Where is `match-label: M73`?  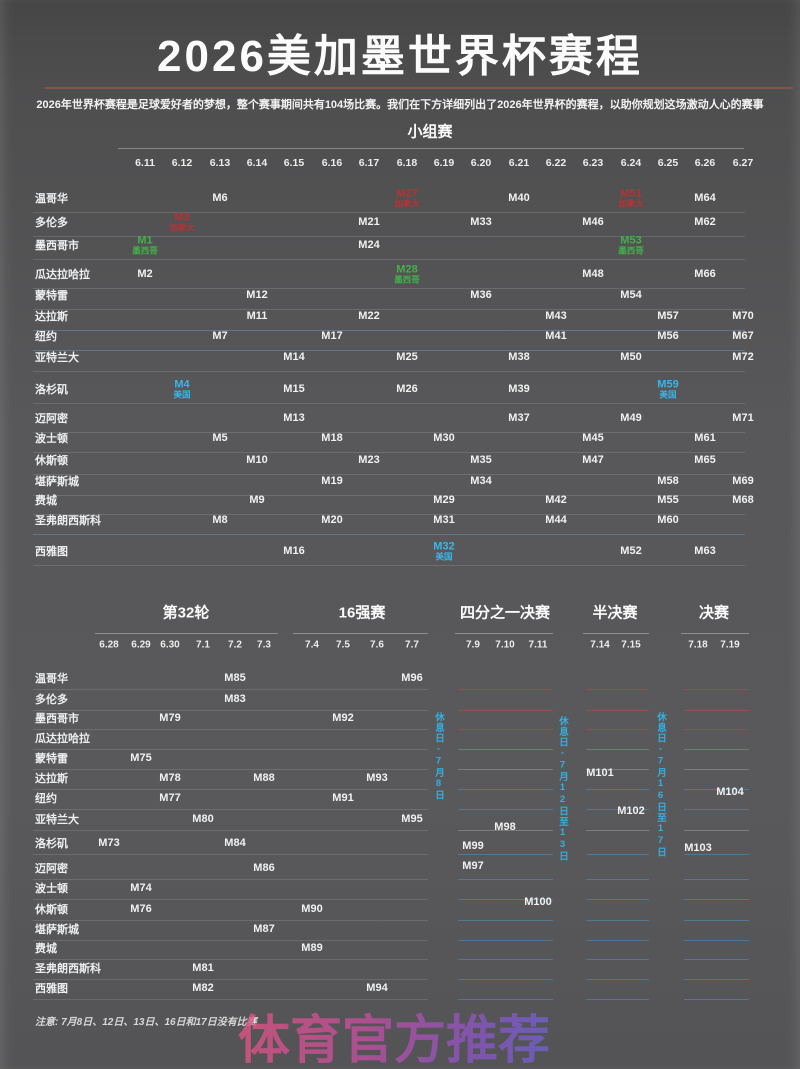
match-label: M73 is located at coordinates (108, 843).